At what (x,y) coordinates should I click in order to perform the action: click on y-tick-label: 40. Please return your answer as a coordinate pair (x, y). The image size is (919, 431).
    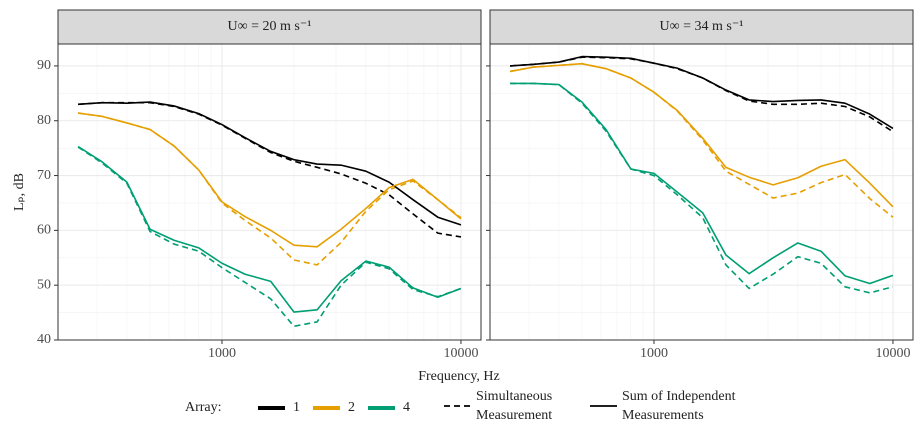
    Looking at the image, I should click on (44, 339).